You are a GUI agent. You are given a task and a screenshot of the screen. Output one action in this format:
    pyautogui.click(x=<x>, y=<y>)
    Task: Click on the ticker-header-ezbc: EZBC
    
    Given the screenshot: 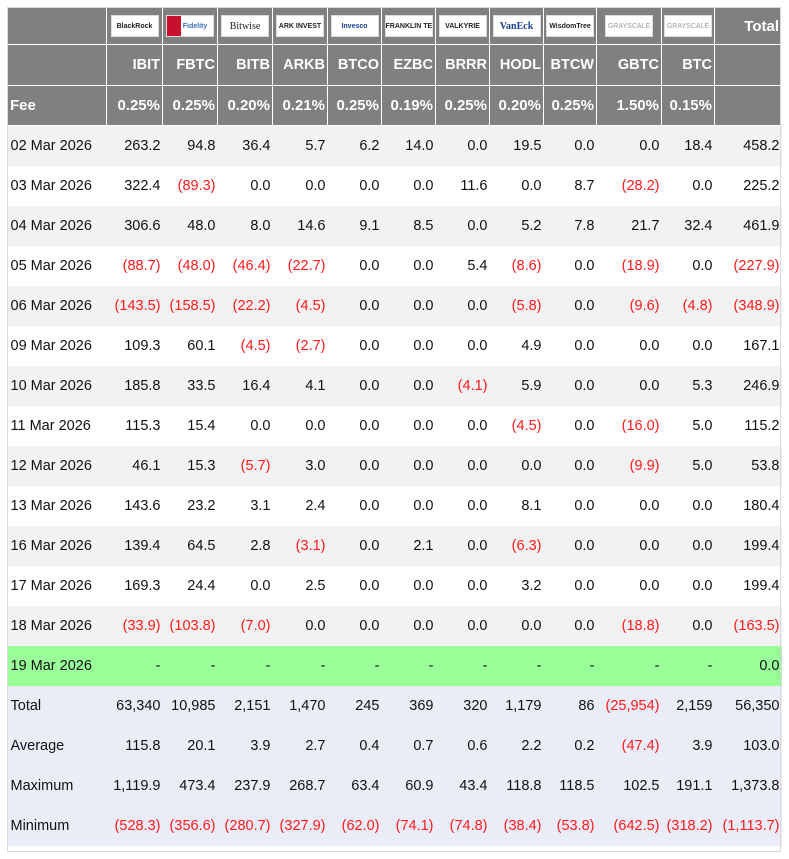 What is the action you would take?
    pyautogui.click(x=408, y=65)
    